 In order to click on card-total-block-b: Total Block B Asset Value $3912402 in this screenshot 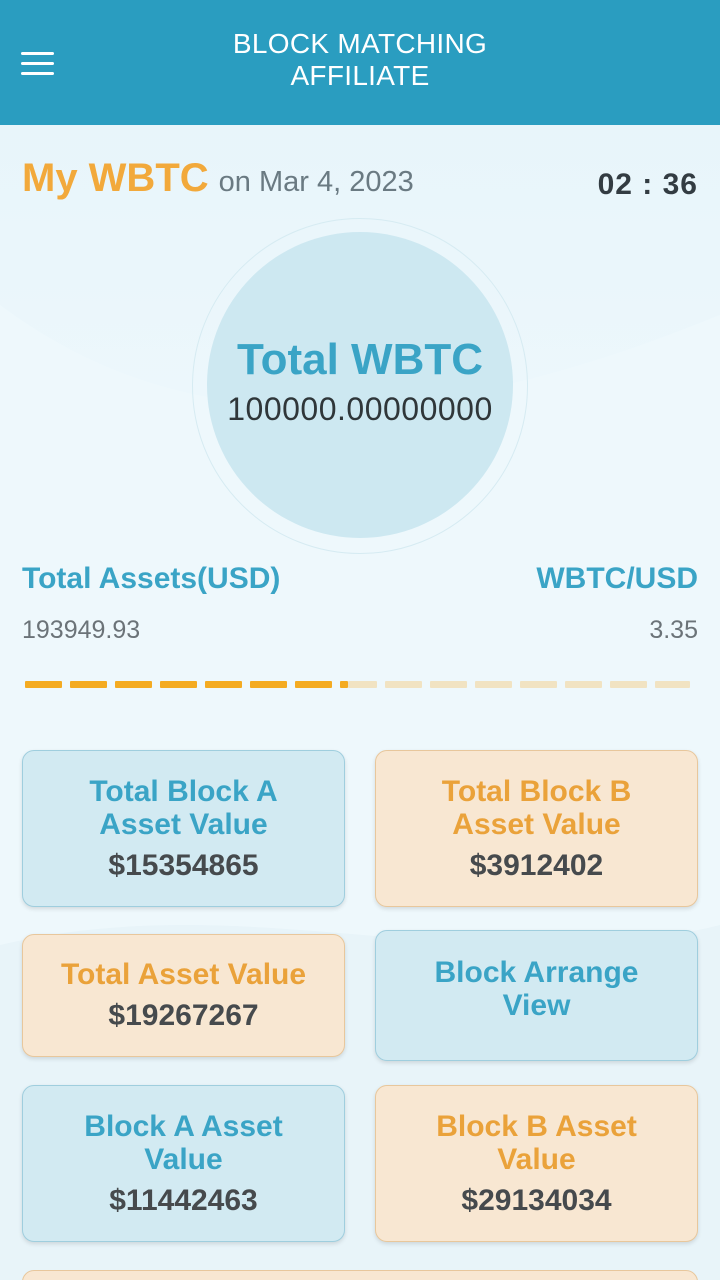, I will do `click(536, 828)`.